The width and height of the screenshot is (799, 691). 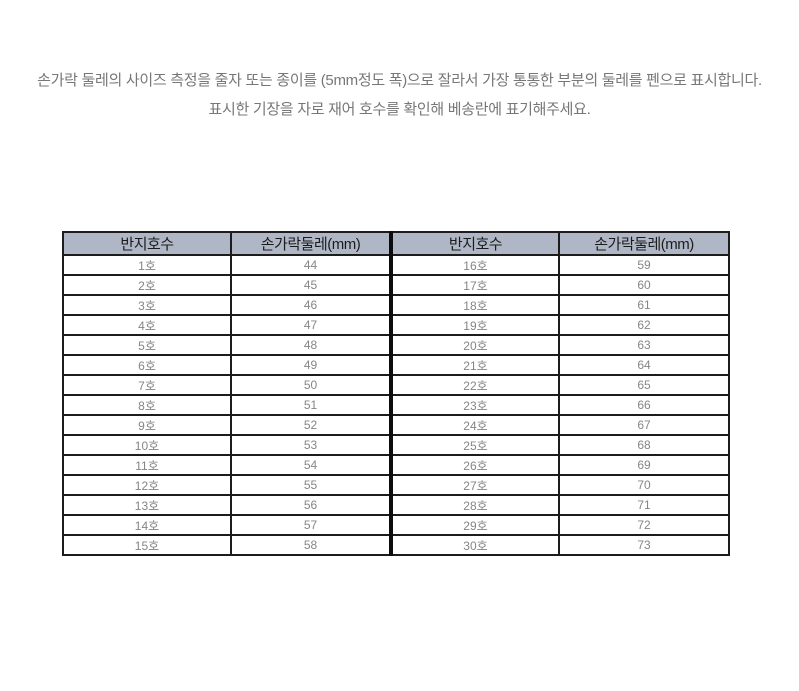 What do you see at coordinates (311, 505) in the screenshot?
I see `circumference-cell: 56` at bounding box center [311, 505].